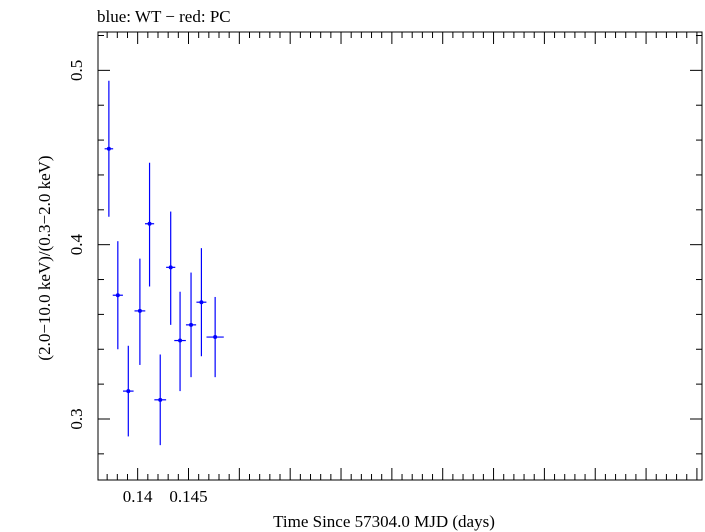  I want to click on y-tick-label: 0.3, so click(76, 418).